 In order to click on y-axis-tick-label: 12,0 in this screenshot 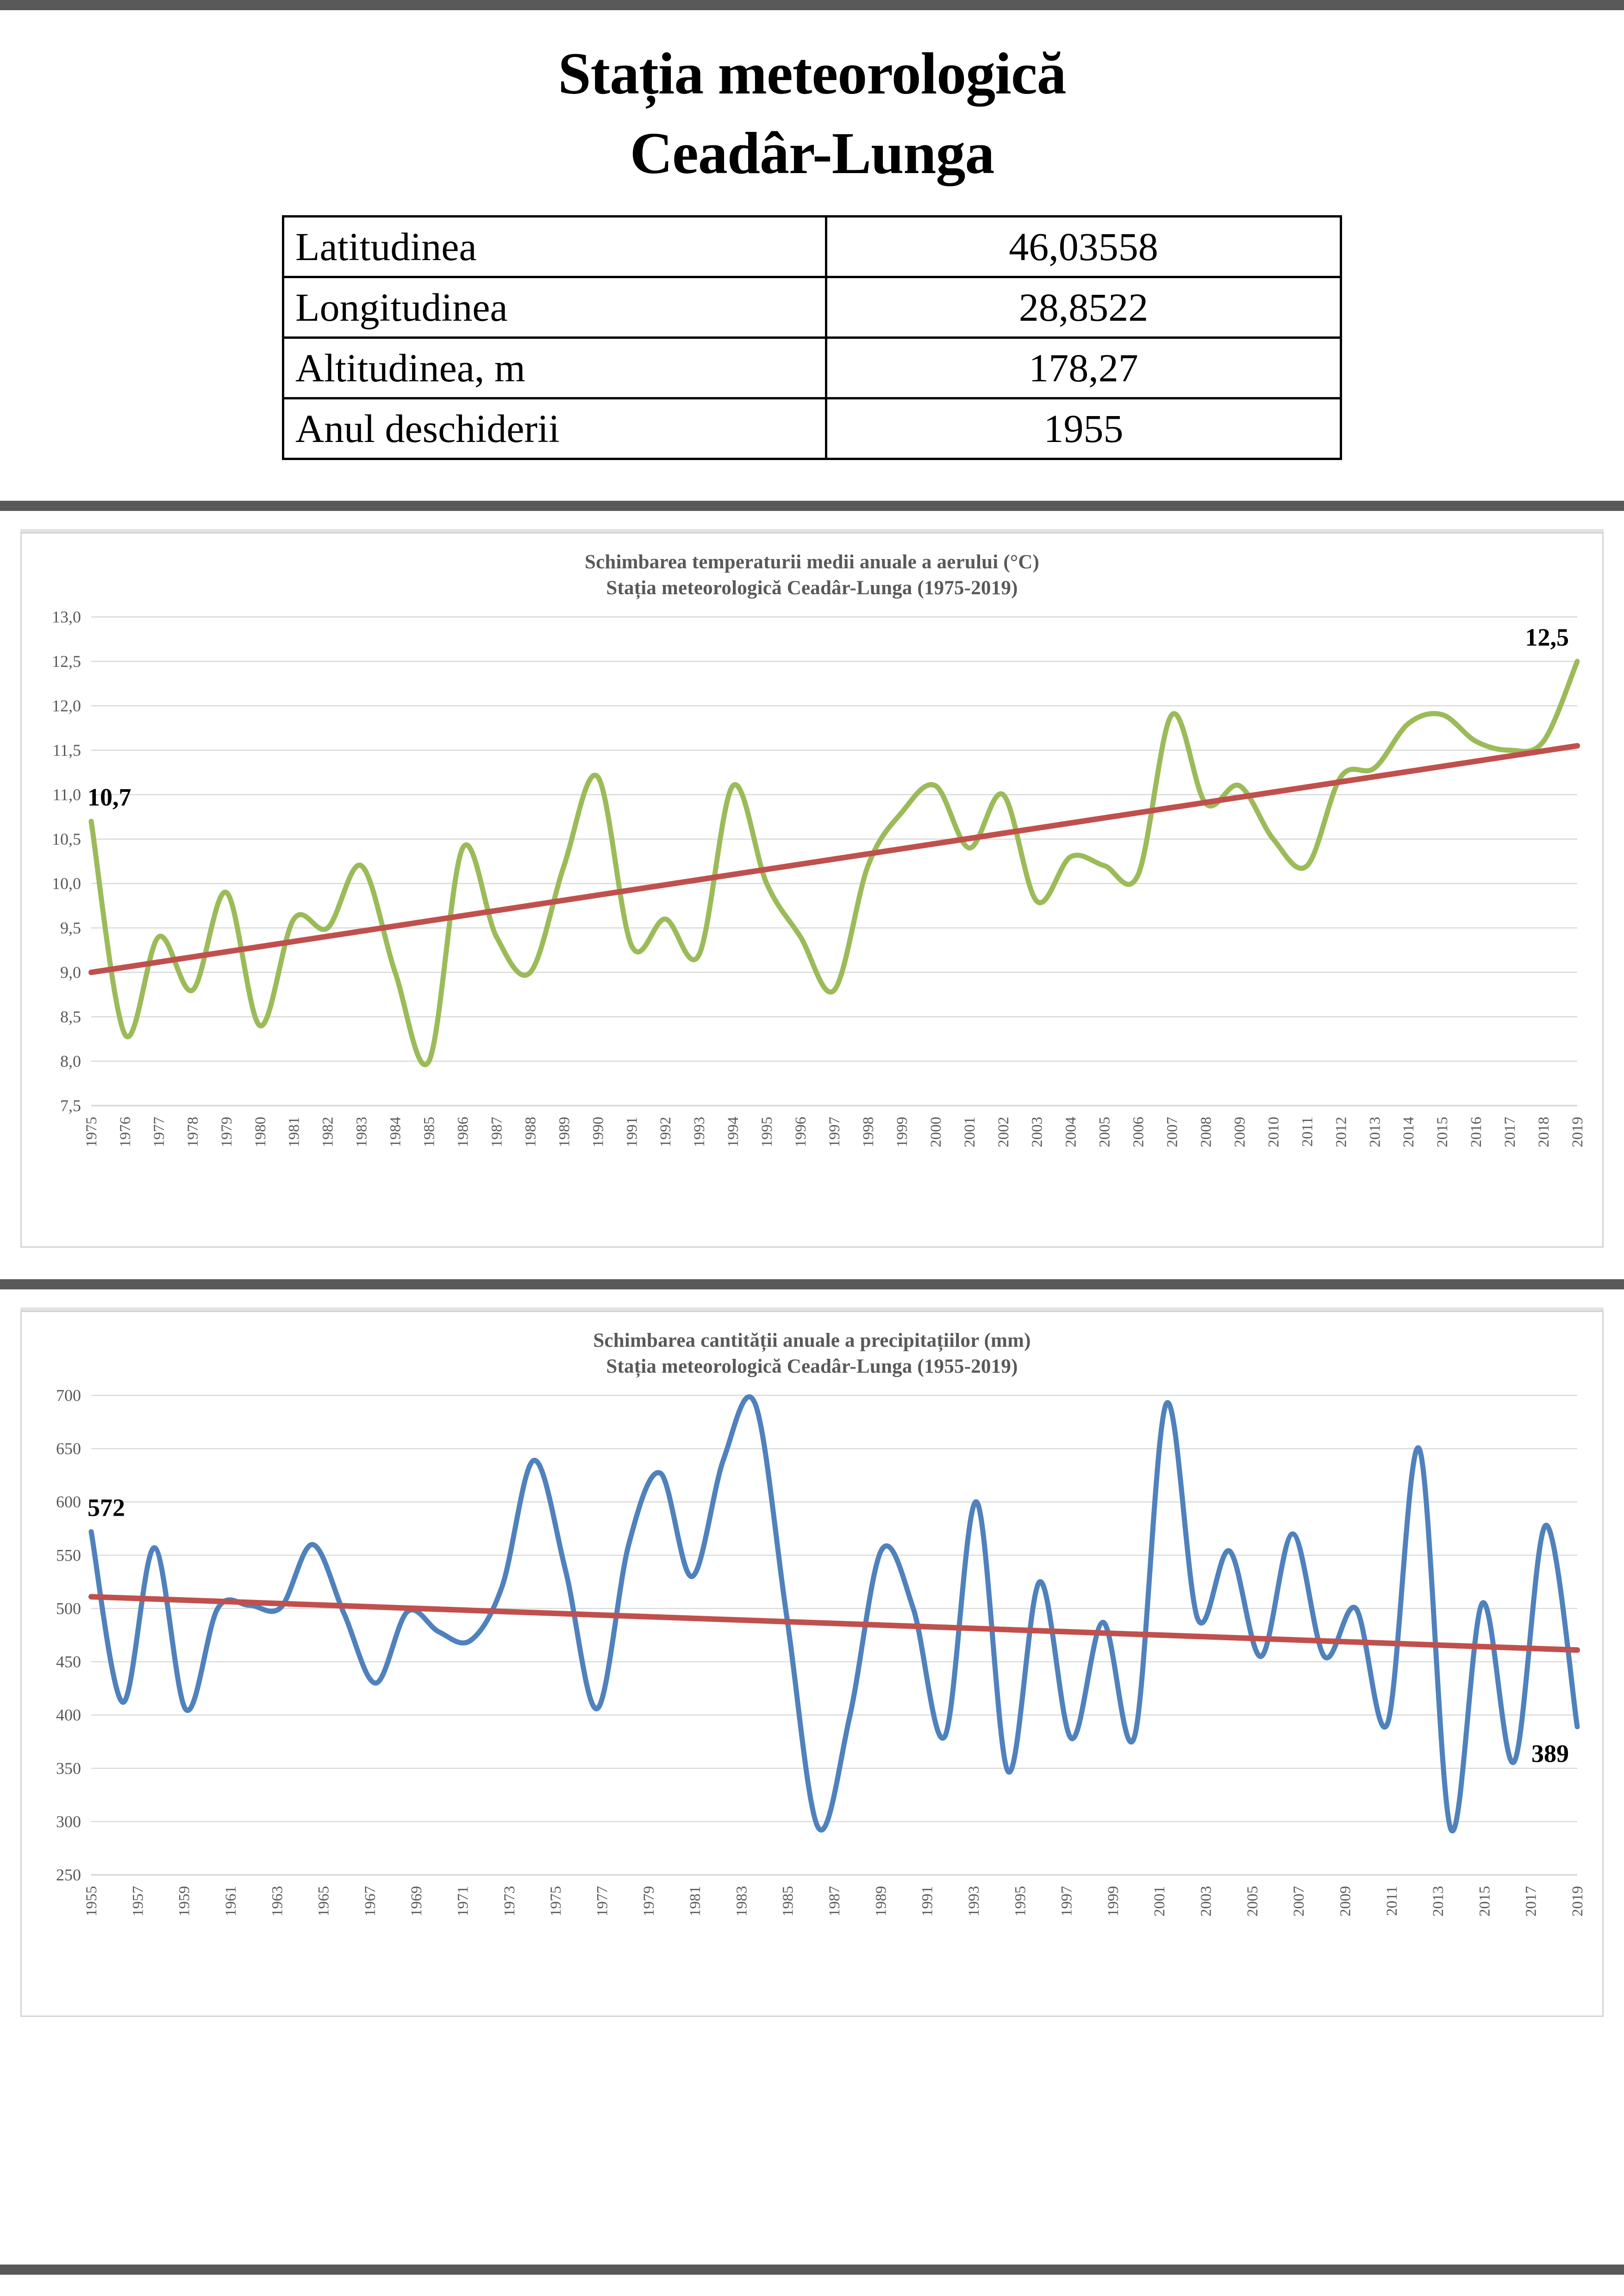, I will do `click(66, 706)`.